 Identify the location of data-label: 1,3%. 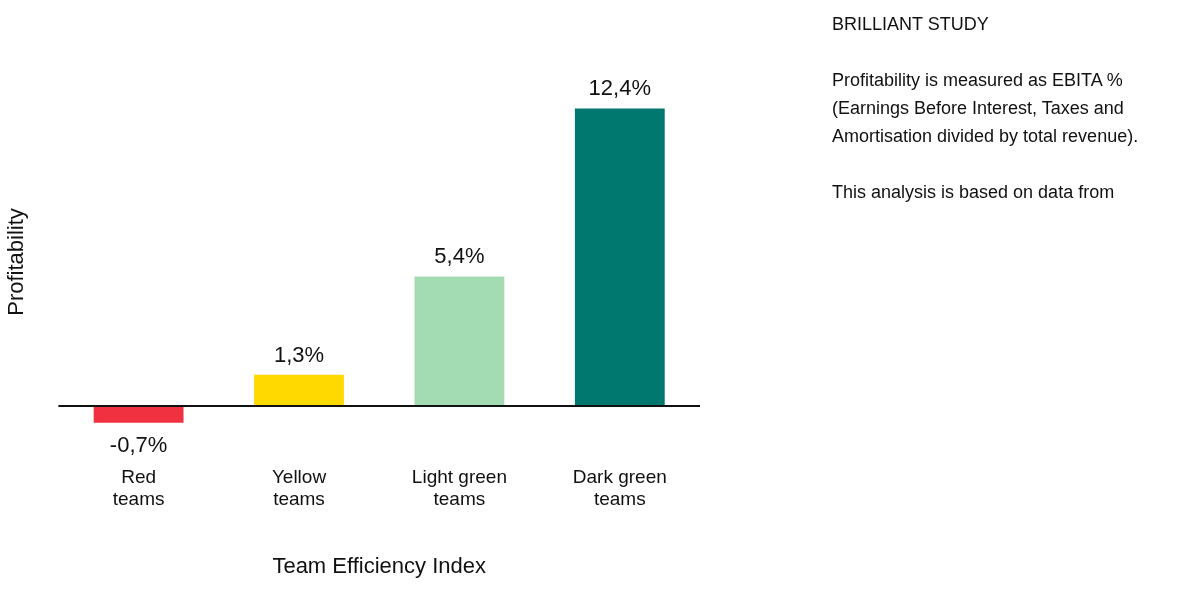
(299, 354).